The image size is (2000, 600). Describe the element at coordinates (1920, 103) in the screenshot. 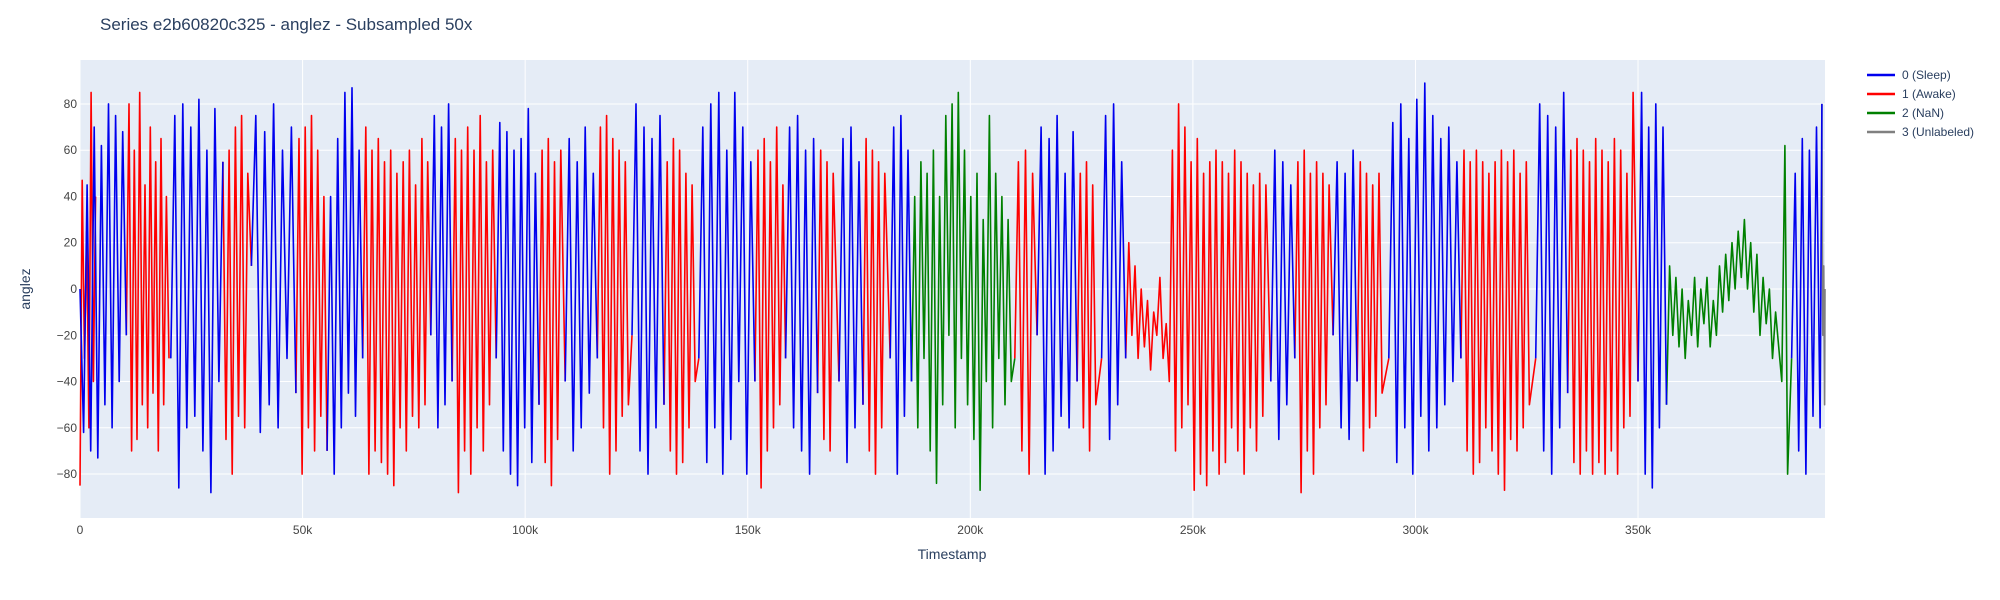

I see `legend: 0 (Sleep) 1 (Awake) 2 (NaN) 3 (Unlabeled)` at that location.